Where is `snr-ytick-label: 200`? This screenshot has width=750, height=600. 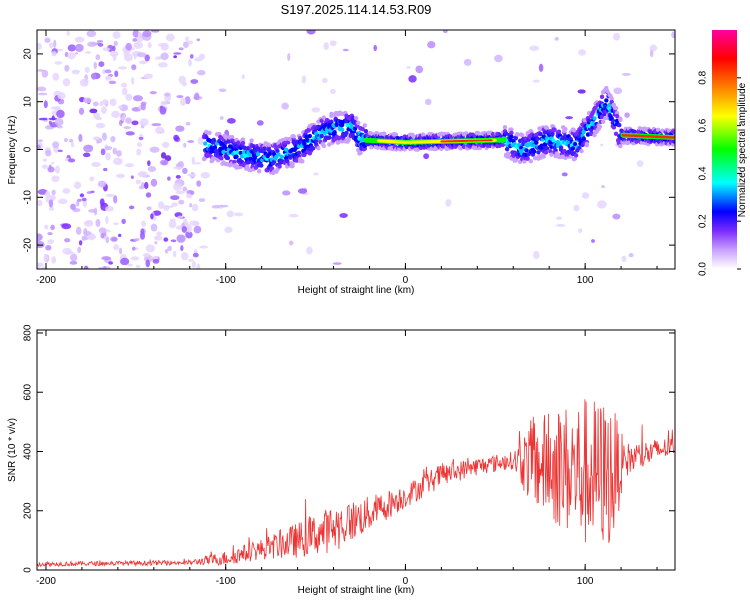 snr-ytick-label: 200 is located at coordinates (28, 510).